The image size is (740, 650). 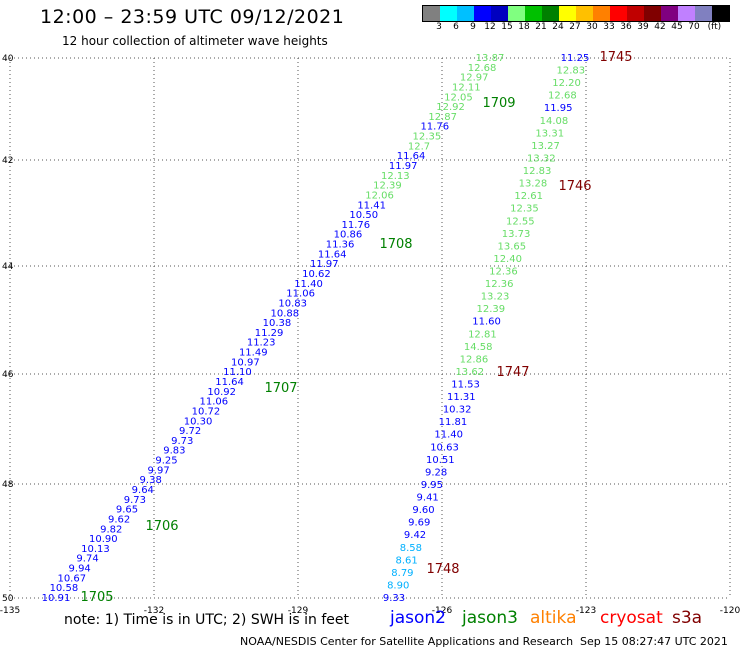 What do you see at coordinates (8, 267) in the screenshot?
I see `latitude-label: 44` at bounding box center [8, 267].